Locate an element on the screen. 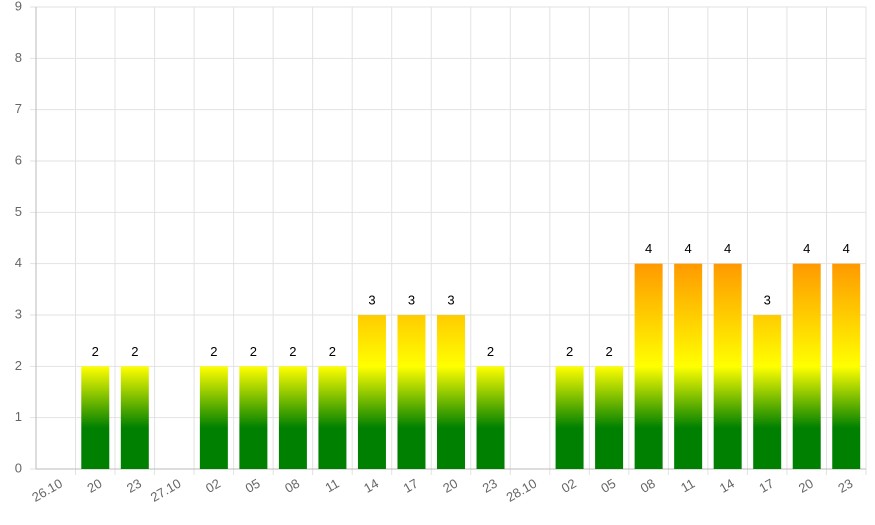 The height and width of the screenshot is (525, 875). y-tick-label: 3 is located at coordinates (18, 313).